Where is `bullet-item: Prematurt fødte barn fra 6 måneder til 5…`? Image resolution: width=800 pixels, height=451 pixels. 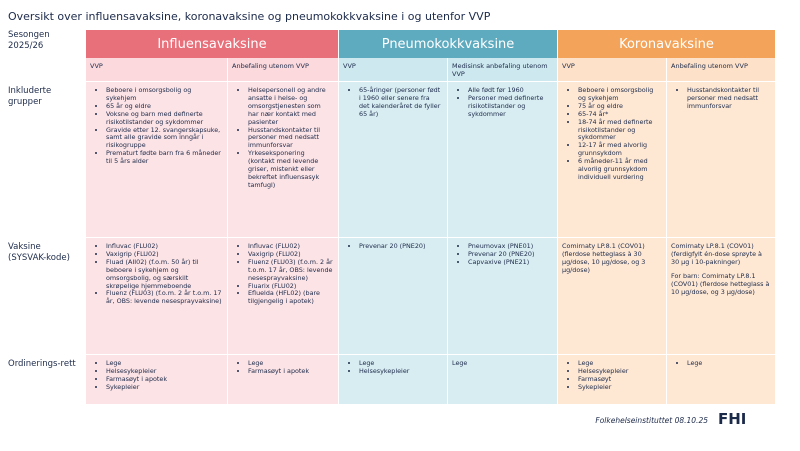
bullet-item: Prematurt fødte barn fra 6 måneder til 5… is located at coordinates (164, 157).